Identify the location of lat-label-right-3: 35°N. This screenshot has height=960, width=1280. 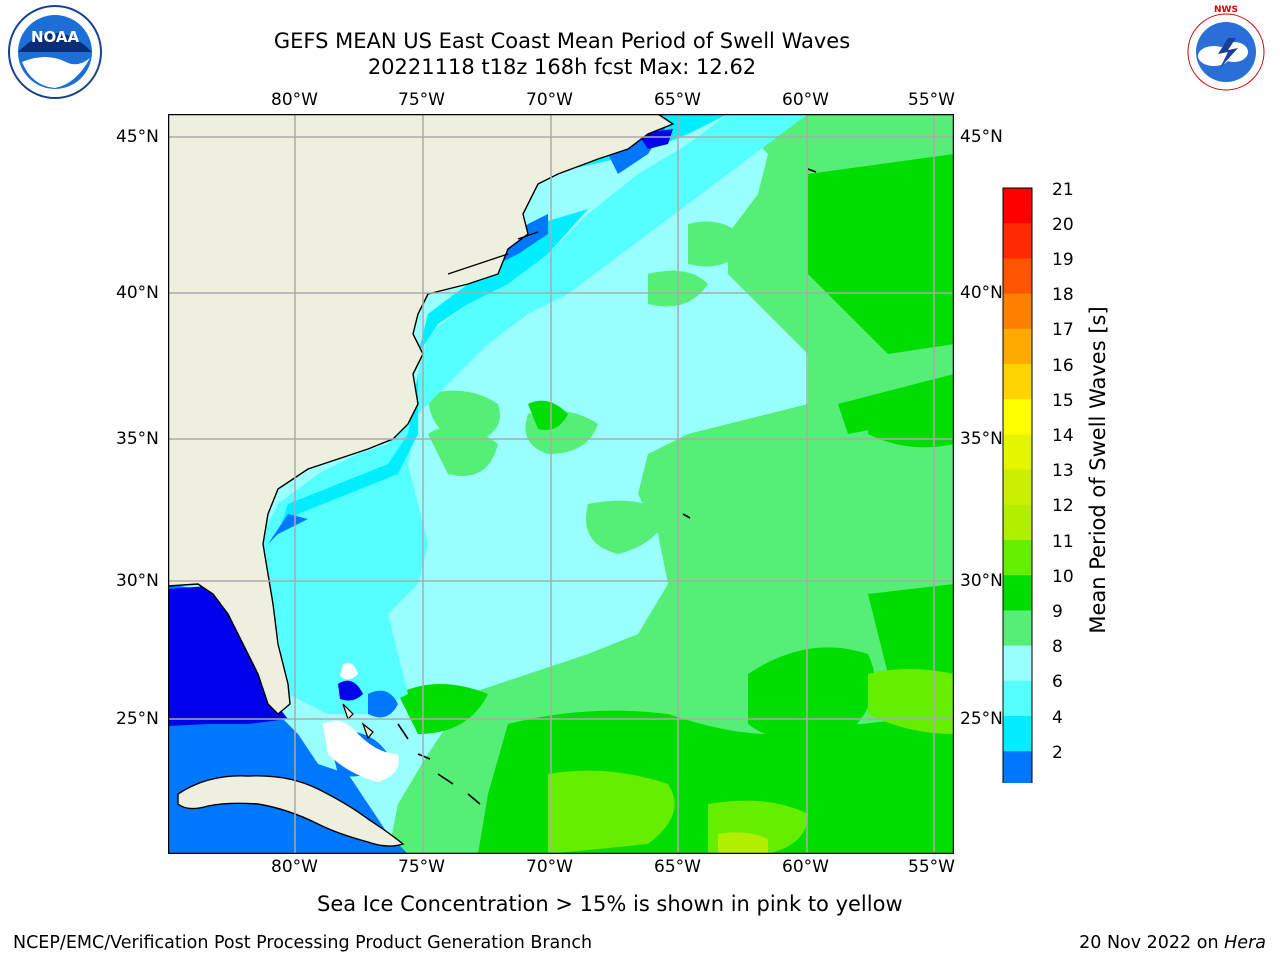
(981, 439).